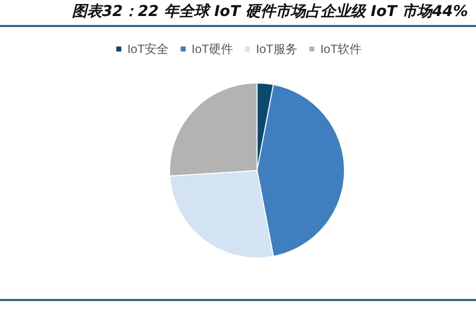 Image resolution: width=476 pixels, height=325 pixels. What do you see at coordinates (277, 49) in the screenshot?
I see `legend-label: IoT服务` at bounding box center [277, 49].